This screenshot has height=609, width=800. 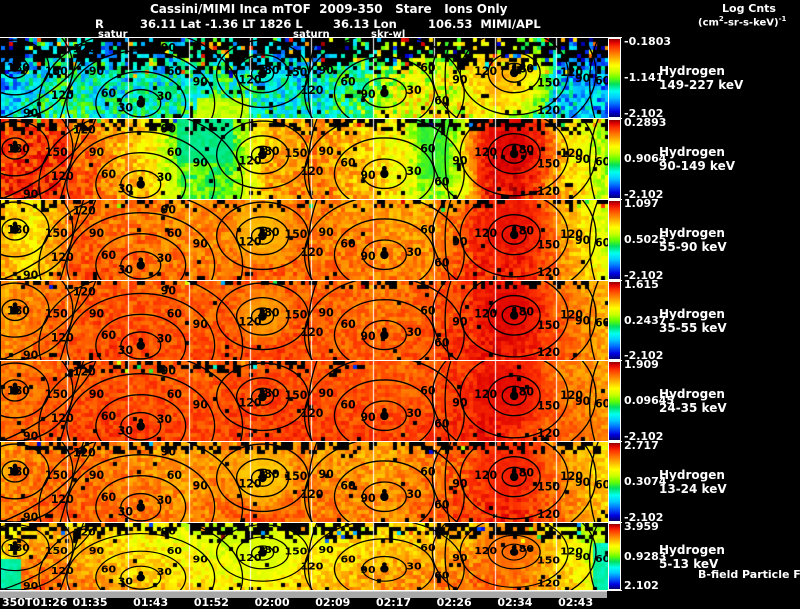 I want to click on scrollbar-track, so click(x=303, y=594).